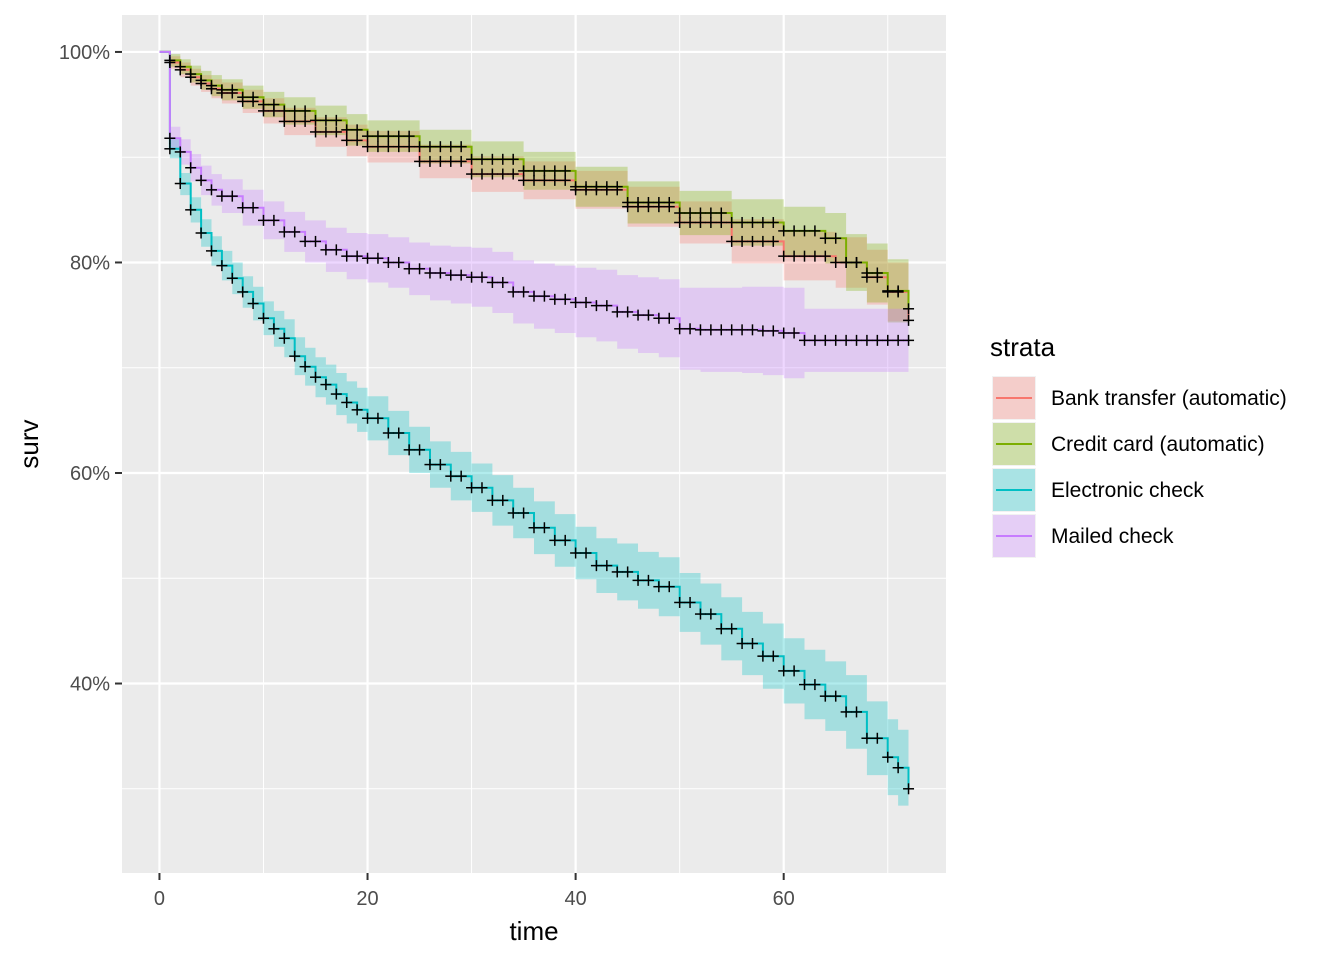 The height and width of the screenshot is (965, 1344). What do you see at coordinates (1128, 444) in the screenshot?
I see `legend-item-credit-card-automatic: Credit card (automatic)` at bounding box center [1128, 444].